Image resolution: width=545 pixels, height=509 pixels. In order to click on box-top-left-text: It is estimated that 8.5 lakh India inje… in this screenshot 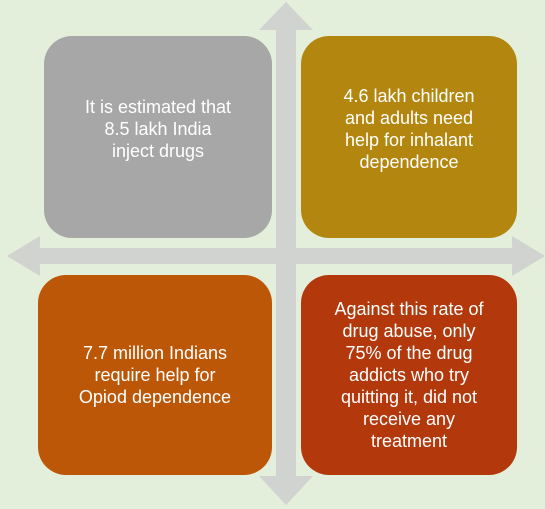, I will do `click(158, 129)`.